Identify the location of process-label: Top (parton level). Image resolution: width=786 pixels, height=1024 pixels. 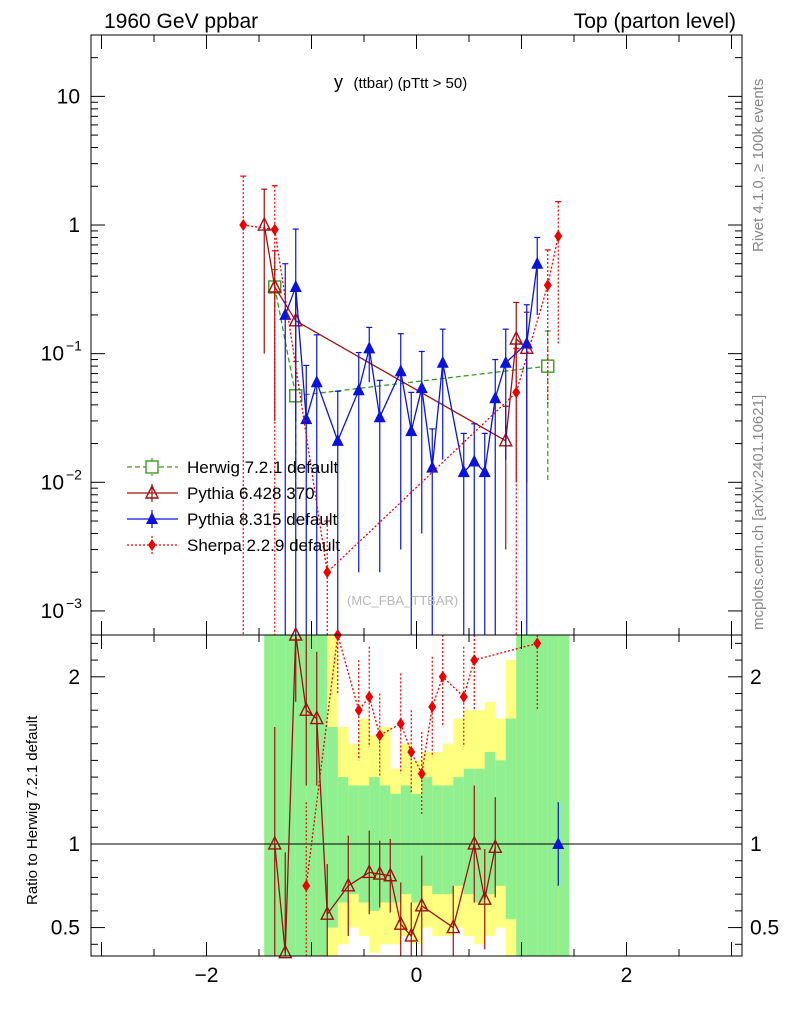
(655, 21).